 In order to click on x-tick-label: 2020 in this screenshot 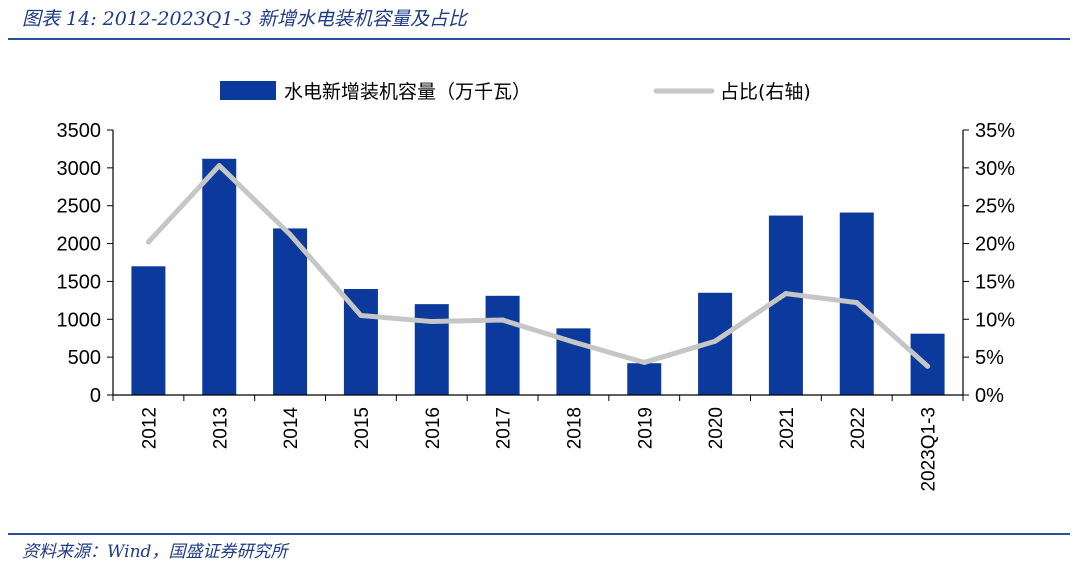, I will do `click(716, 428)`.